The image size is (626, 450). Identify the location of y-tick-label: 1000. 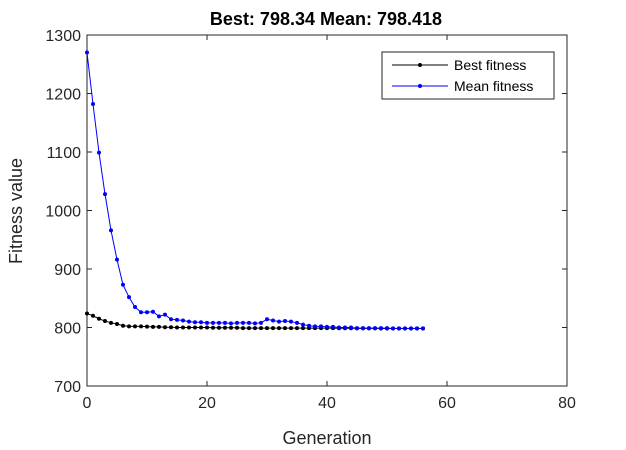
(63, 212).